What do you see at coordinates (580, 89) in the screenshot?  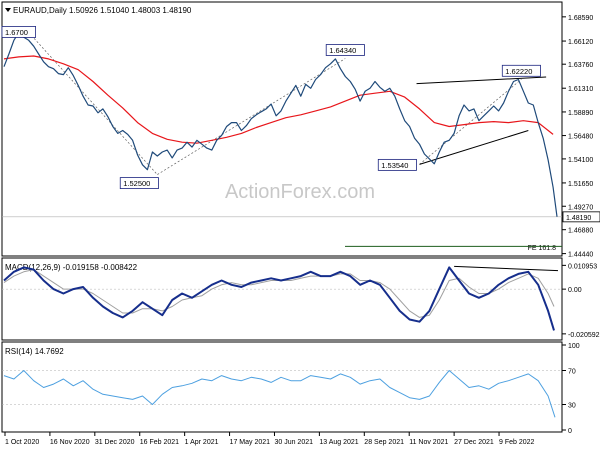 I see `price-y-tick-label: 1.61310` at bounding box center [580, 89].